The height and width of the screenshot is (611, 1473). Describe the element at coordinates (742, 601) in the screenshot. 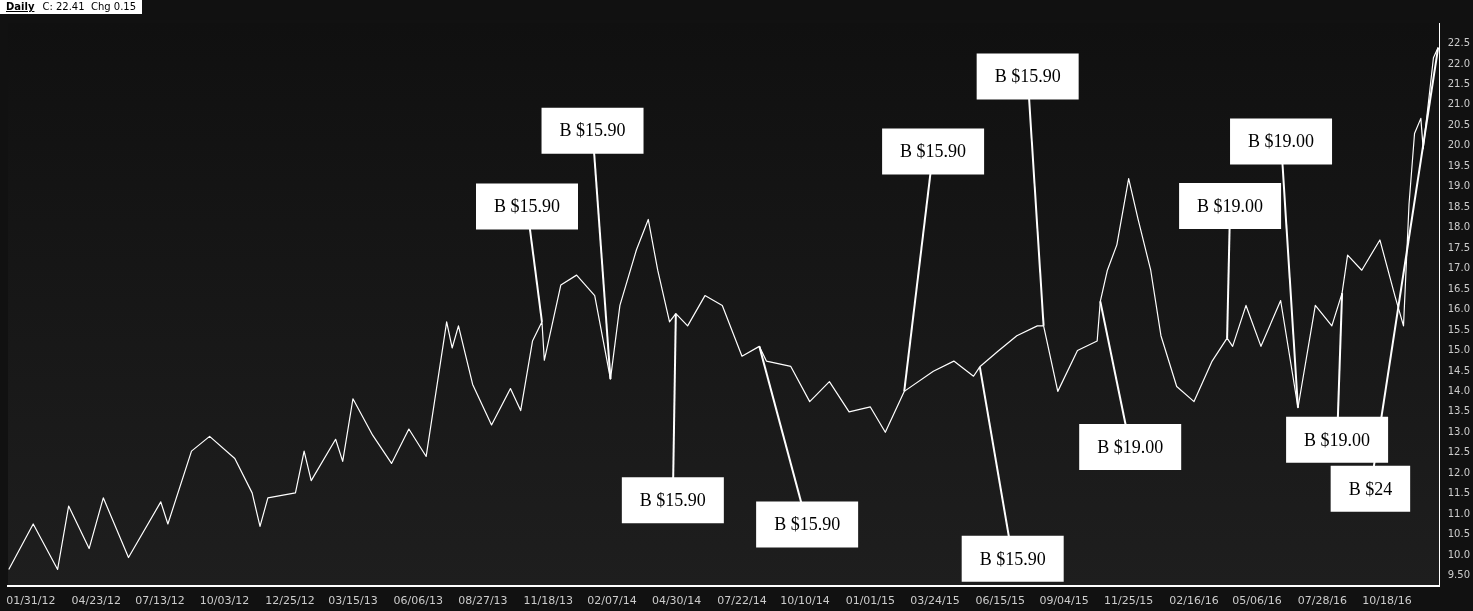

I see `x-tick-label: 07/22/14` at that location.